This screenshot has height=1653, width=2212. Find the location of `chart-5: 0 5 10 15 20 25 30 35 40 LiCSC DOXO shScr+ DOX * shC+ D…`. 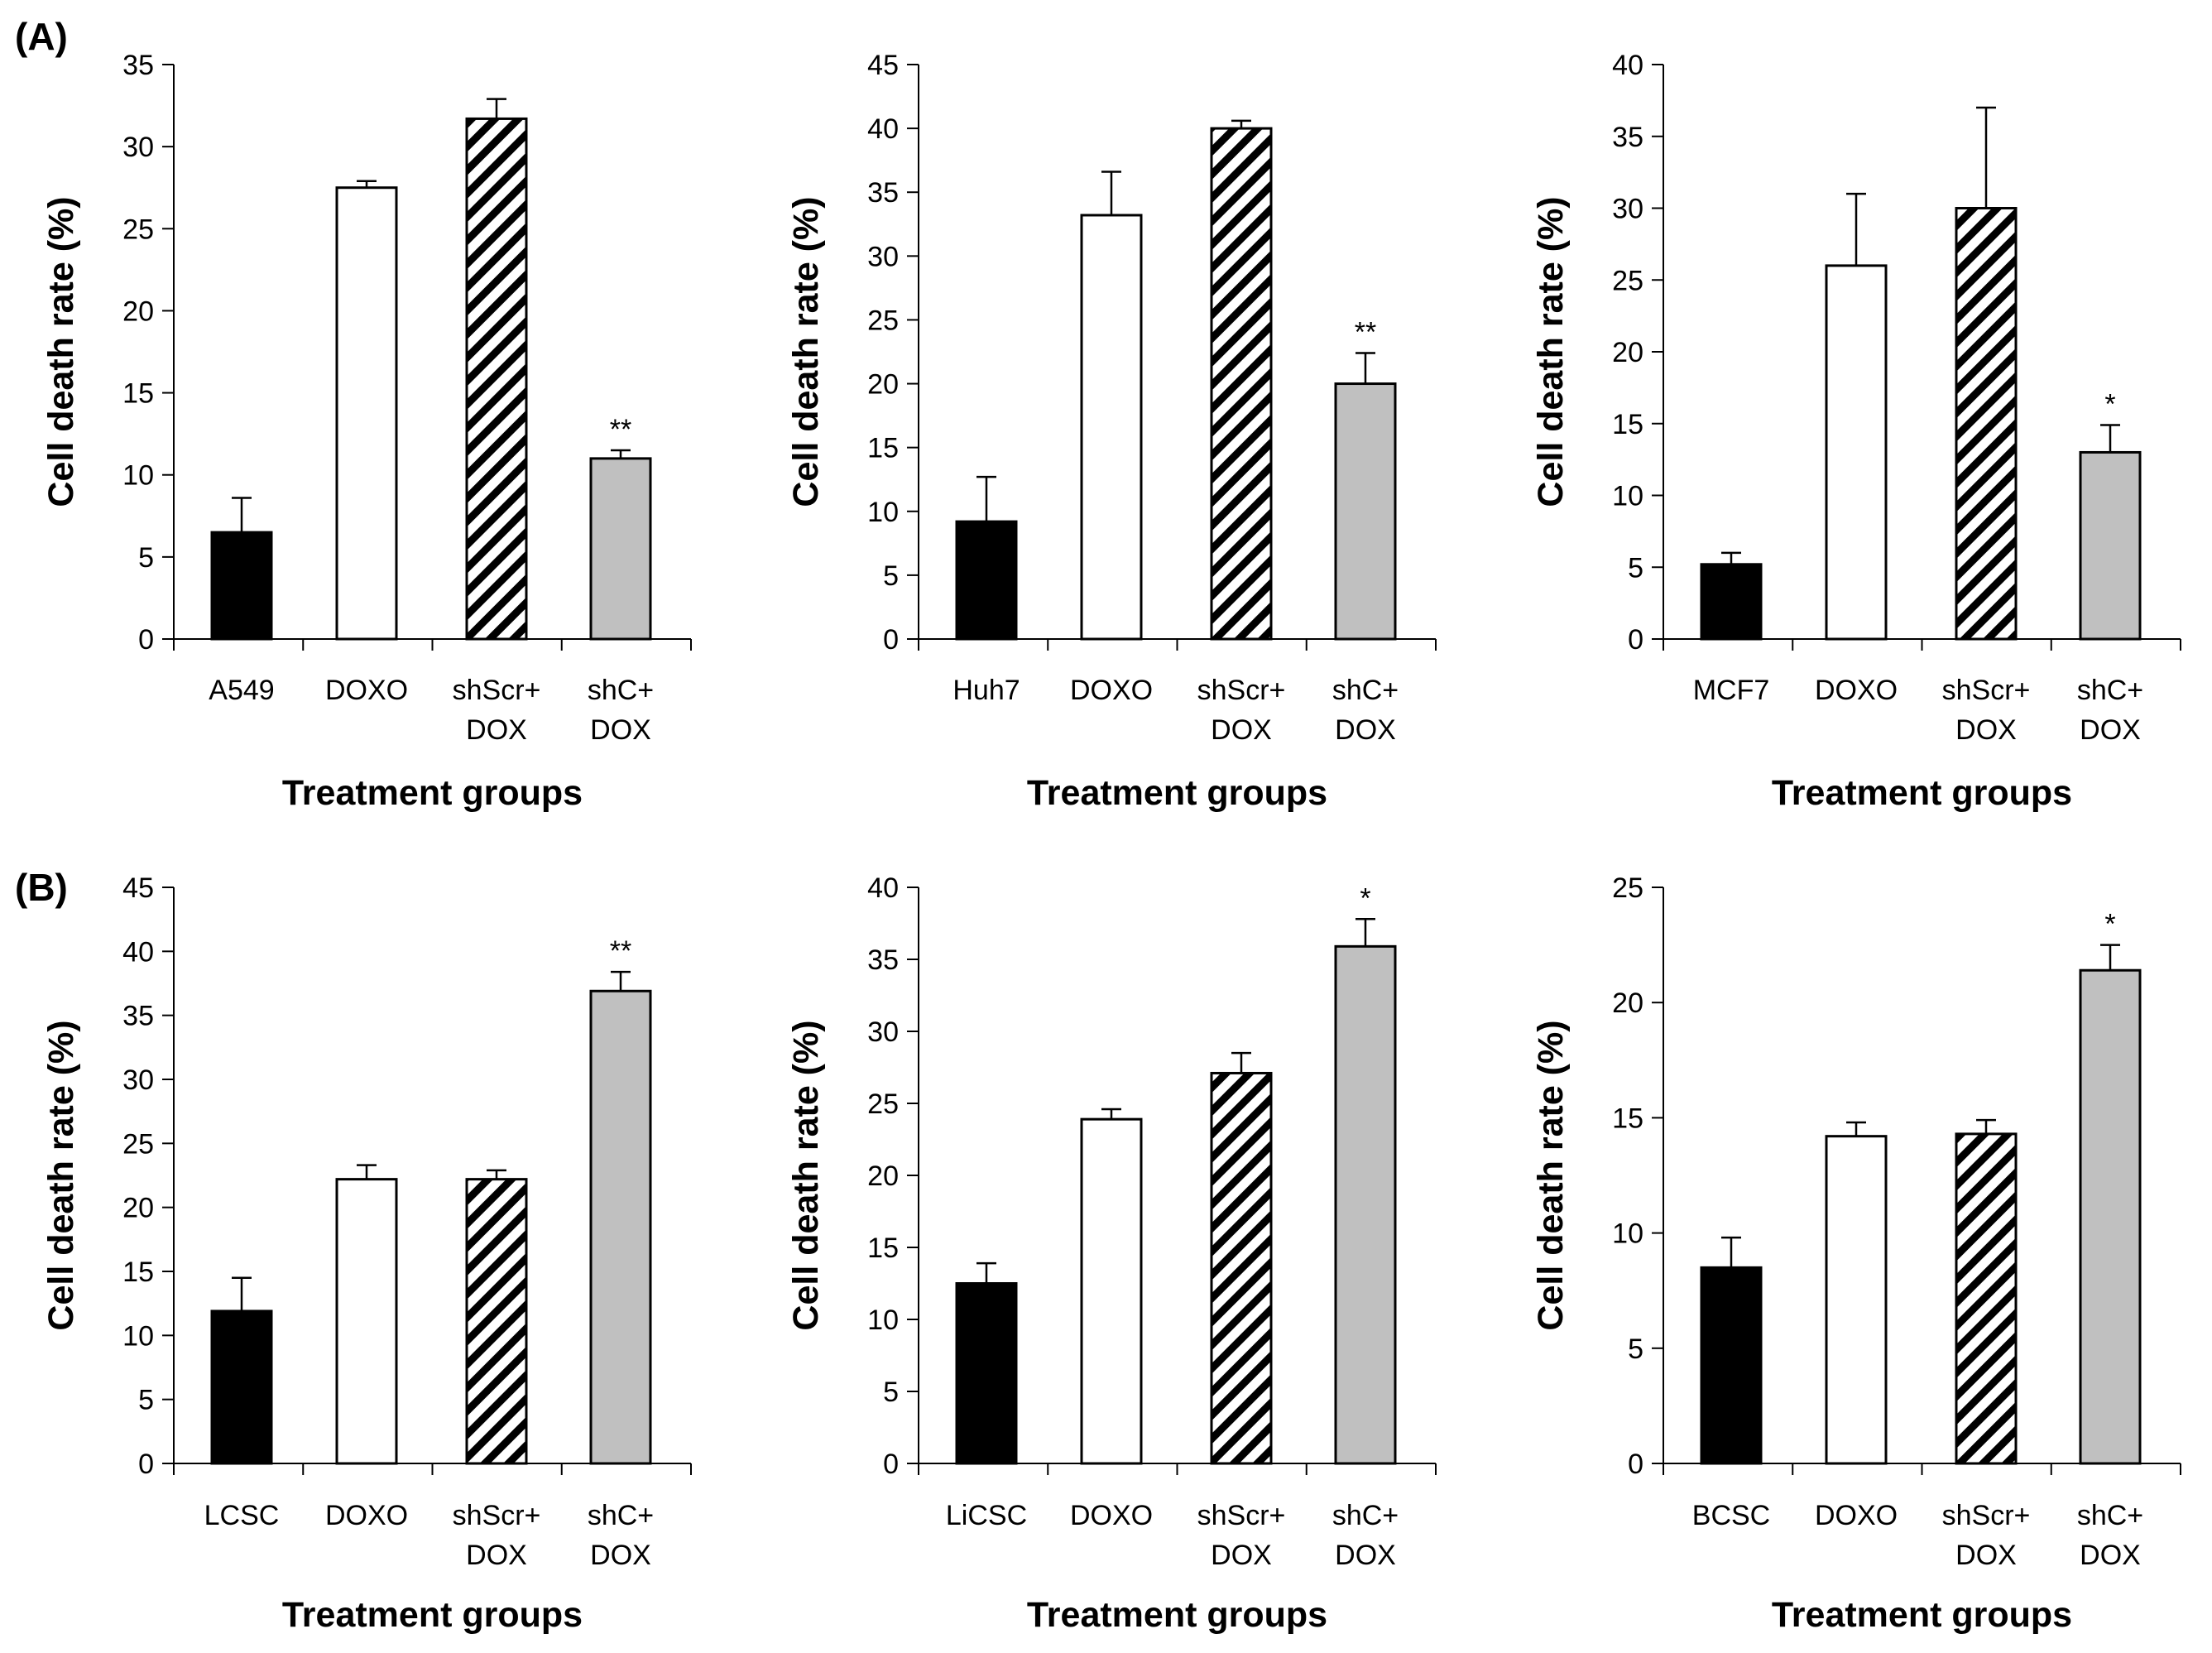

chart-5: 0 5 10 15 20 25 30 35 40 LiCSC DOXO shScr+ DOX * shC+ D… is located at coordinates (1111, 1253).